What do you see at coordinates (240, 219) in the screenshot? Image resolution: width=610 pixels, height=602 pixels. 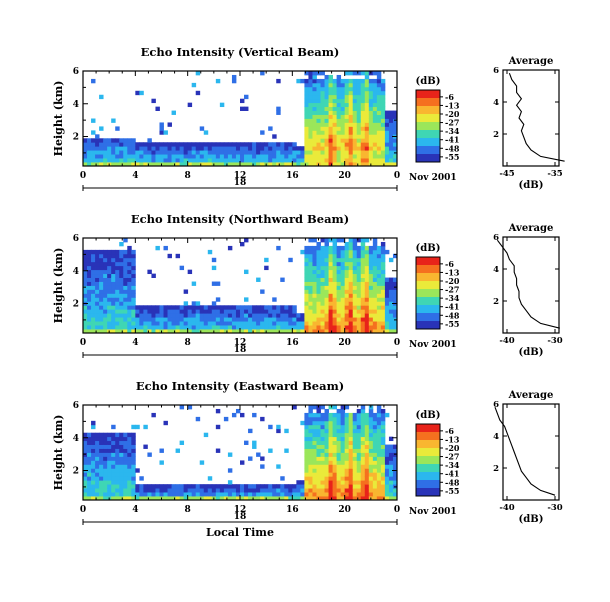 I see `panel-title: Echo Intensity (Northward Beam)` at bounding box center [240, 219].